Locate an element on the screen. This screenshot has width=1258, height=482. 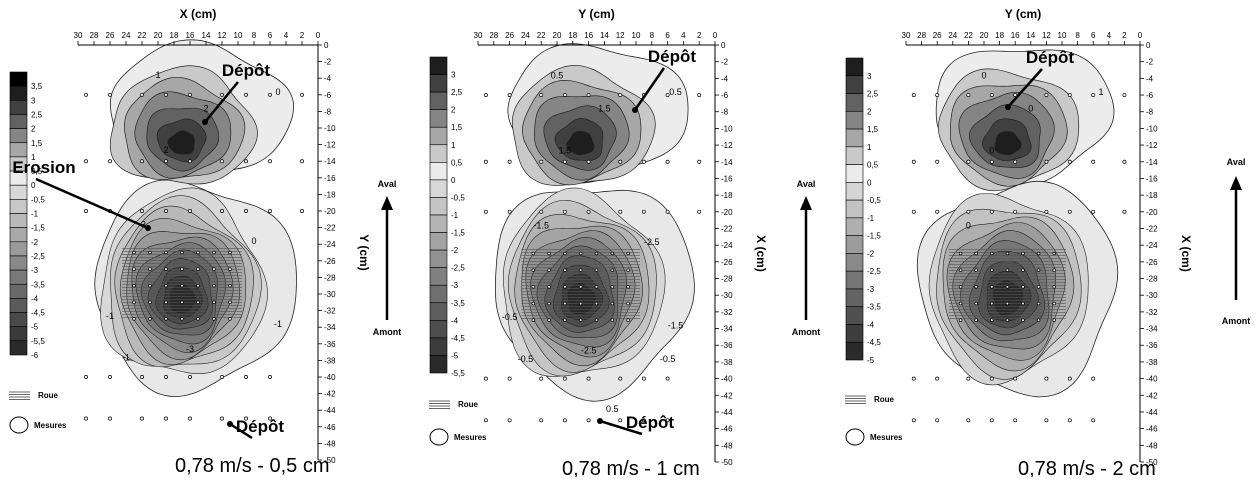
side-tick-label: -44 is located at coordinates (330, 410).